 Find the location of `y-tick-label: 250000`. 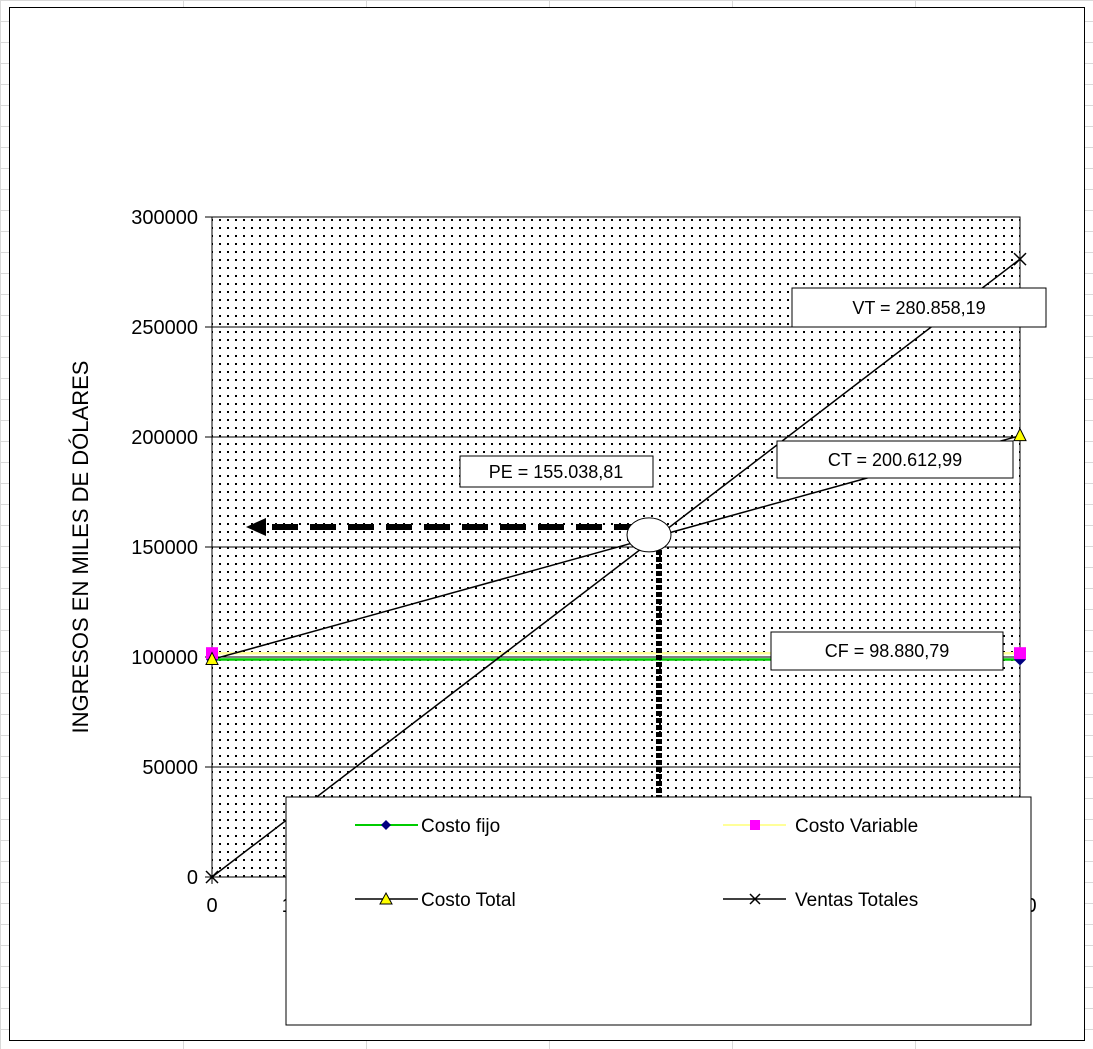

y-tick-label: 250000 is located at coordinates (164, 328).